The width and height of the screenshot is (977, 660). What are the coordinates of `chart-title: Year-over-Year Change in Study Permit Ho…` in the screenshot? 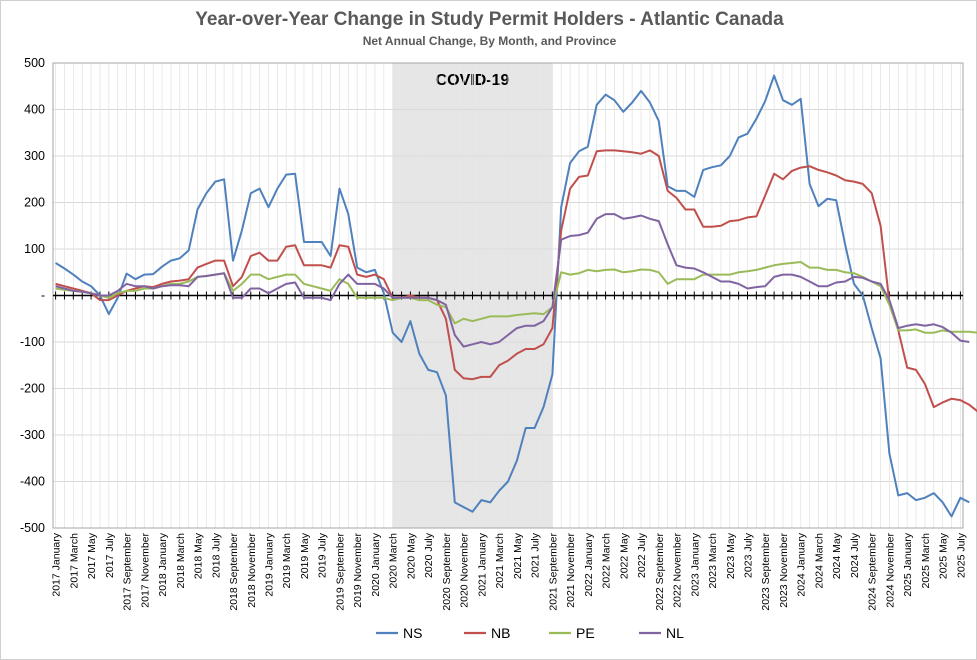 It's located at (489, 19).